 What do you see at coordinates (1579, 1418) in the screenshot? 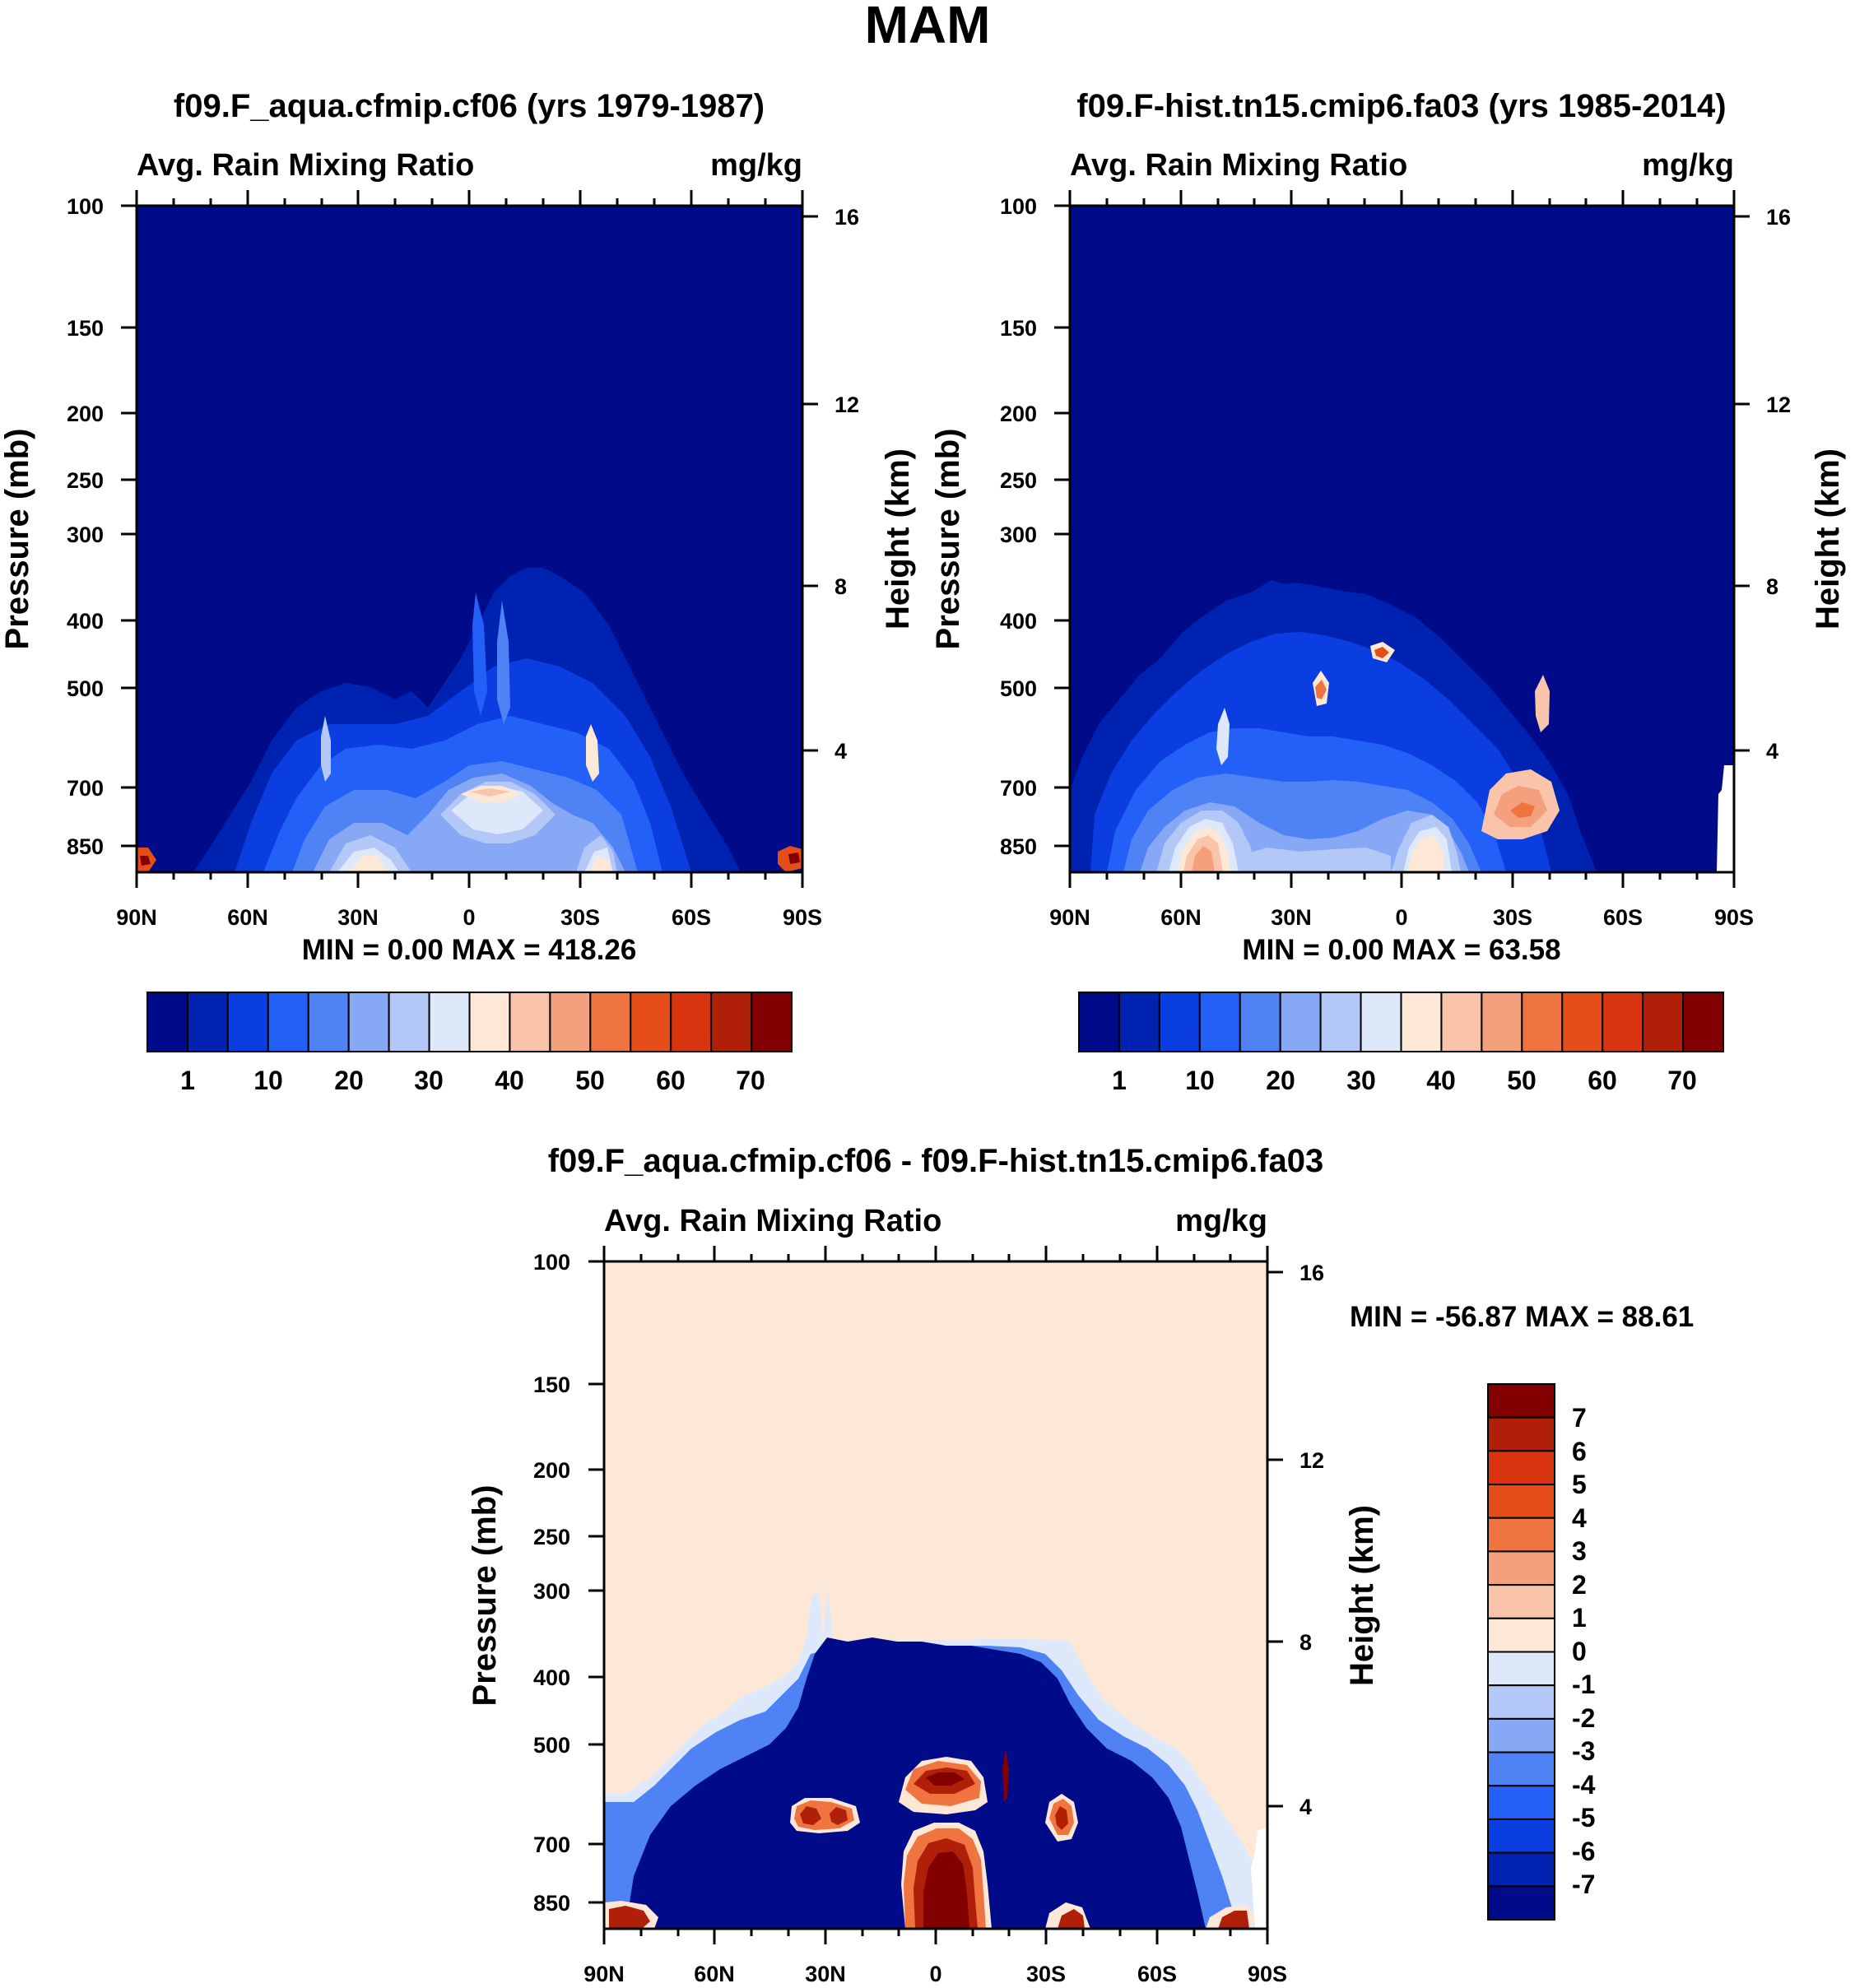
I see `colorbar-label: 7` at bounding box center [1579, 1418].